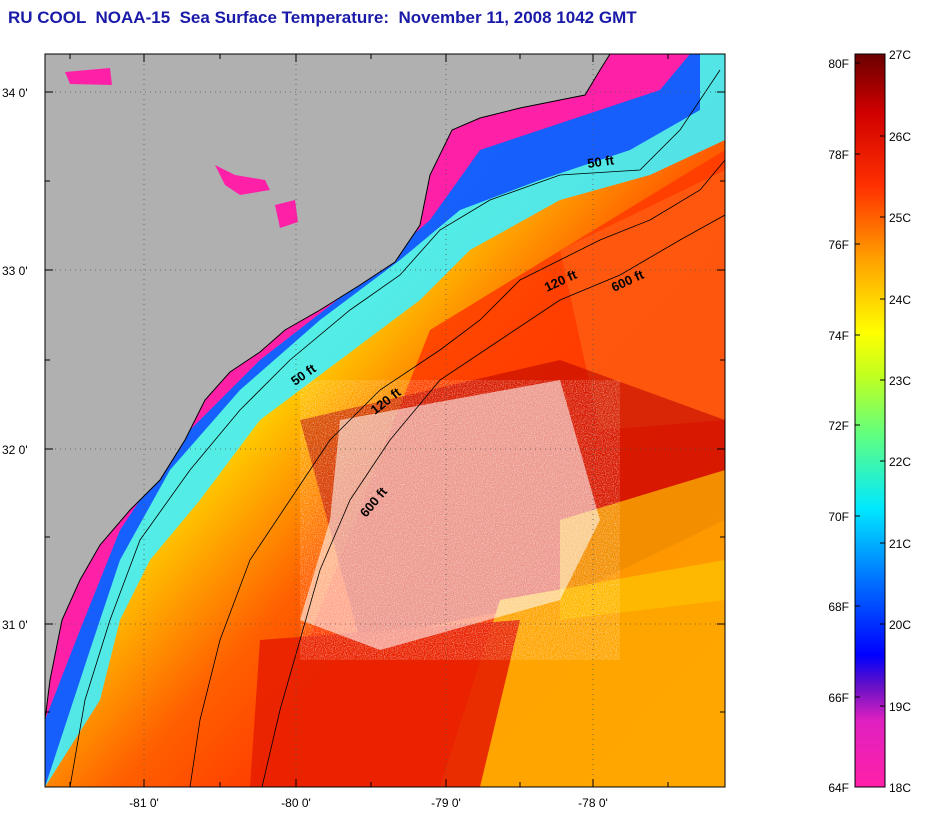  What do you see at coordinates (838, 245) in the screenshot?
I see `scale-f-label-76: 76F` at bounding box center [838, 245].